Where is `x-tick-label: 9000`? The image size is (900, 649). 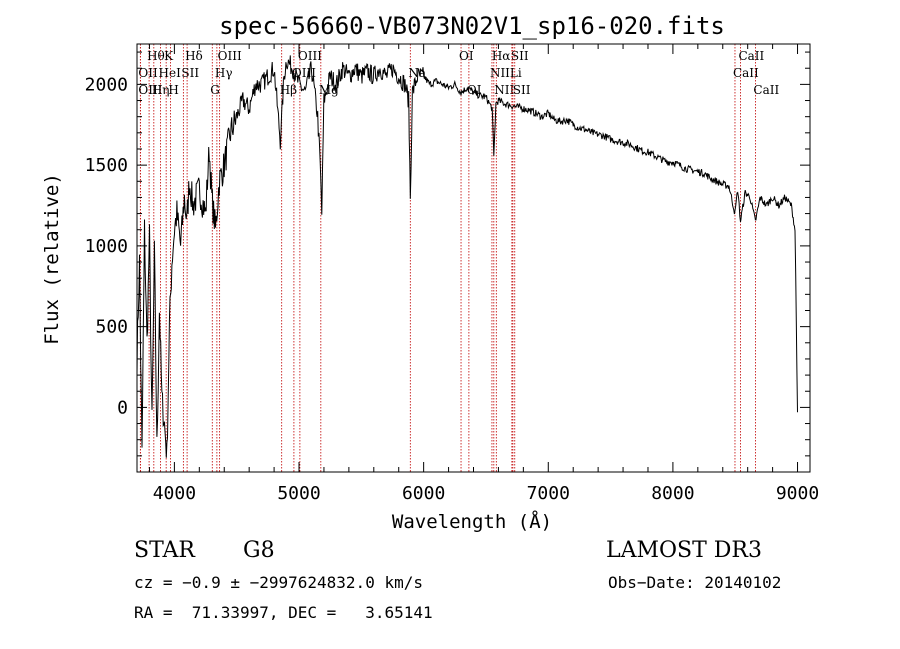 x-tick-label: 9000 is located at coordinates (797, 493).